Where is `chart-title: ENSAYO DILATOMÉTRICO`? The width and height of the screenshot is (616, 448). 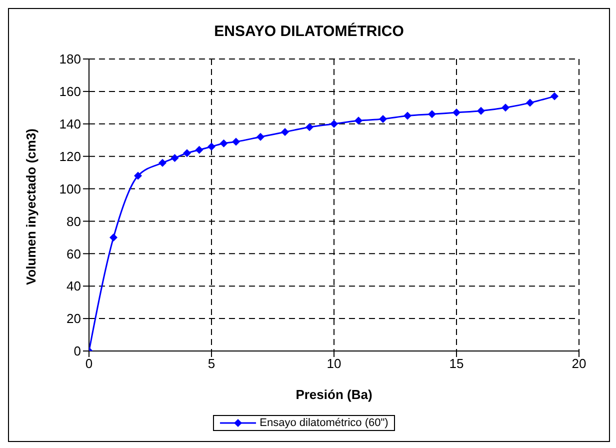 chart-title: ENSAYO DILATOMÉTRICO is located at coordinates (309, 31).